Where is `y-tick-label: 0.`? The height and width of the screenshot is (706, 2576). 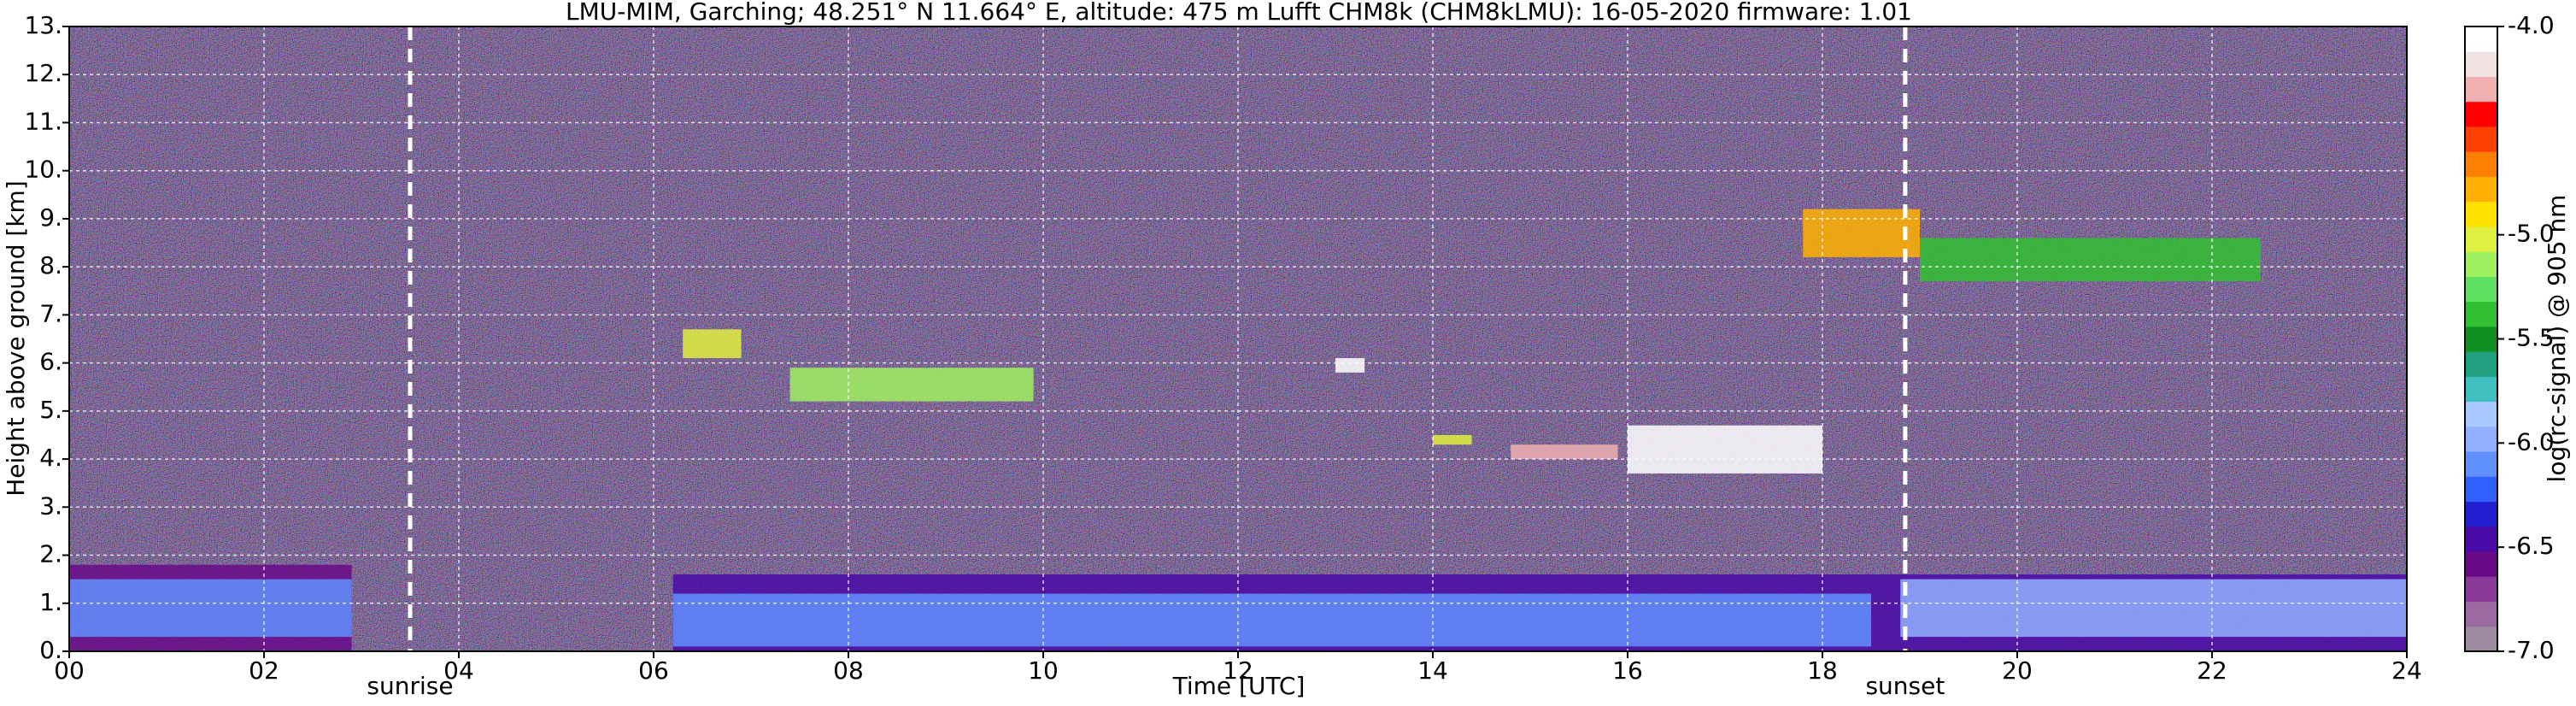 y-tick-label: 0. is located at coordinates (50, 650).